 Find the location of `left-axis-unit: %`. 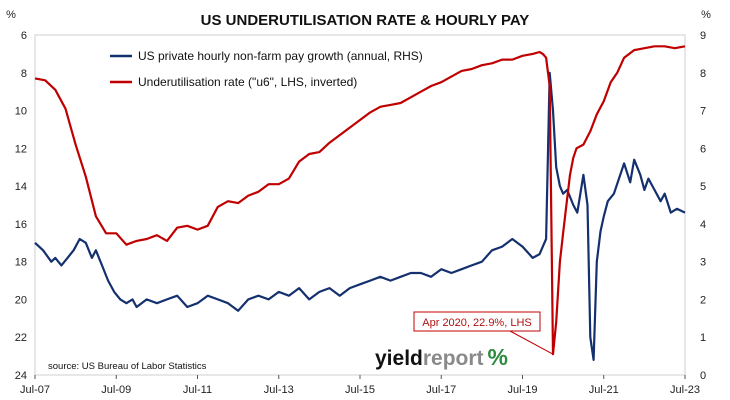

left-axis-unit: % is located at coordinates (11, 15).